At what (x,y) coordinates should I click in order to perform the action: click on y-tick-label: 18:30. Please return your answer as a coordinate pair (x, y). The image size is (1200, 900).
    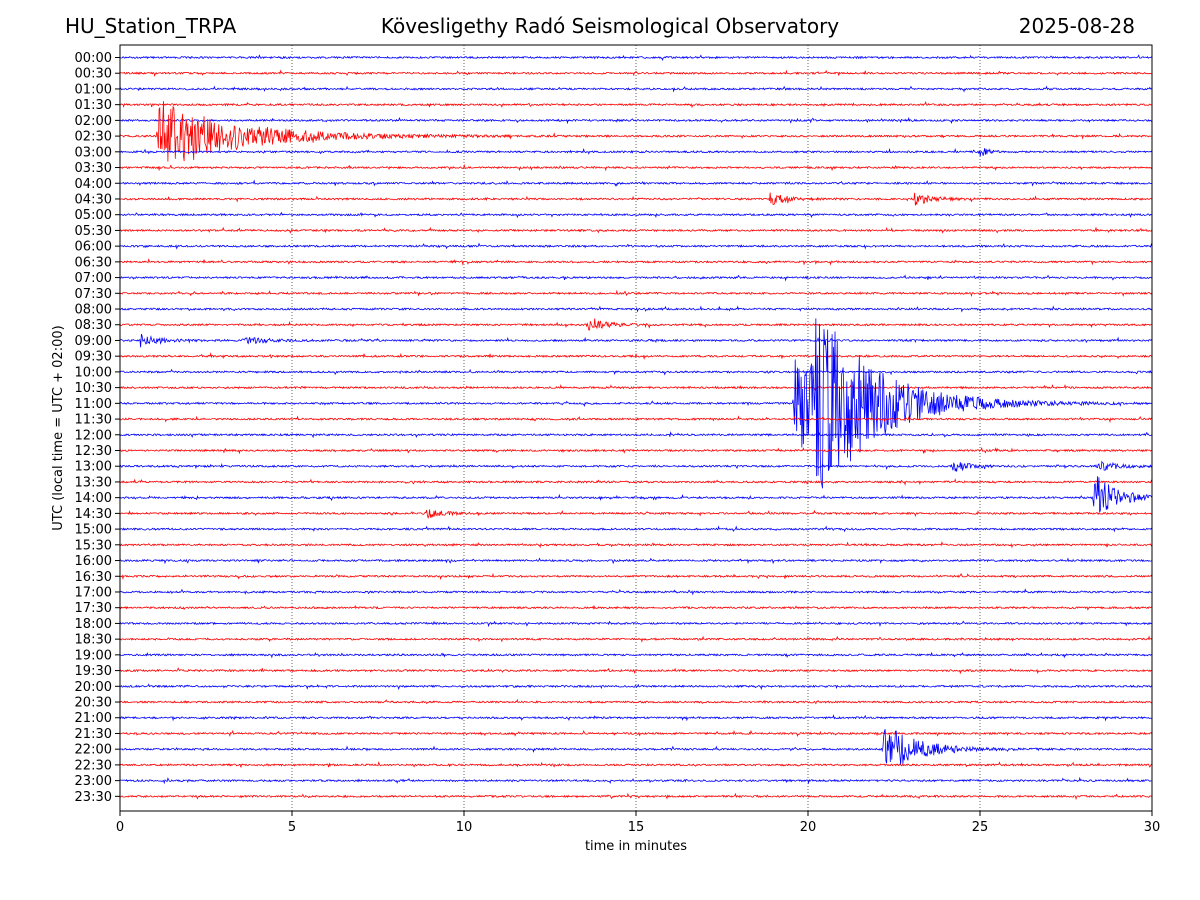
    Looking at the image, I should click on (93, 640).